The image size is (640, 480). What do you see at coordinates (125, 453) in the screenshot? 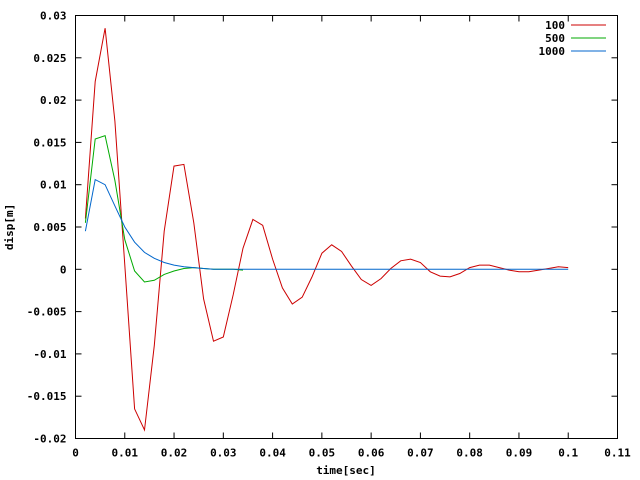
I see `x-tick-label: 0.01` at bounding box center [125, 453].